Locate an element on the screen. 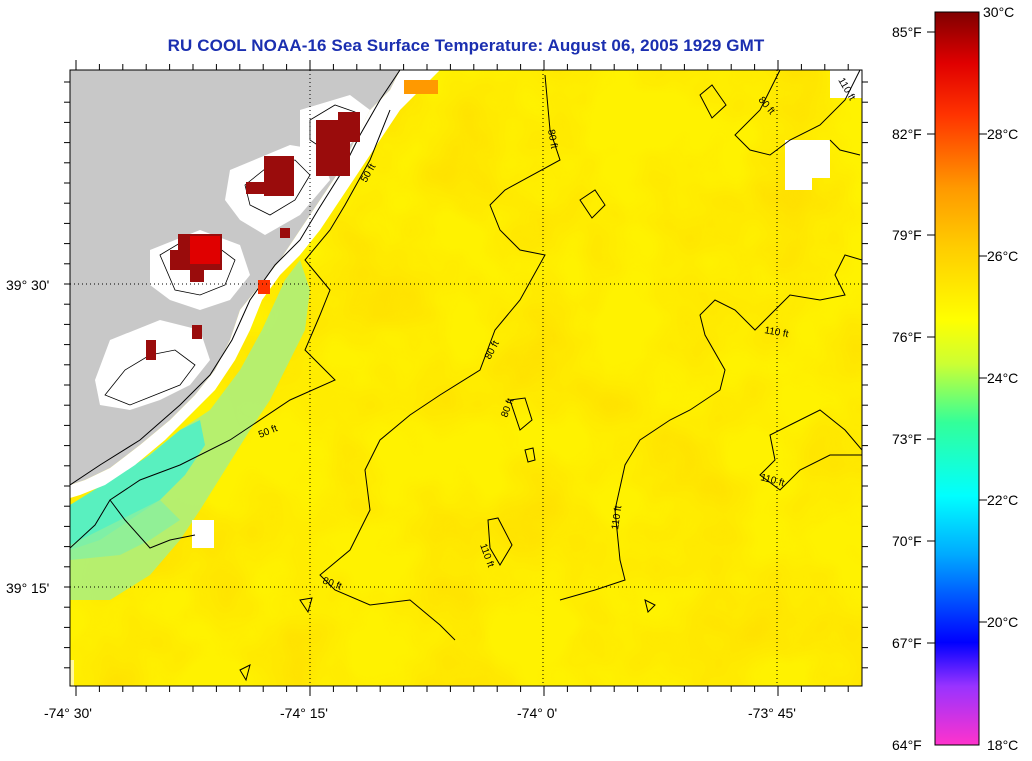  colorbar-celsius-label: 18°C is located at coordinates (1002, 745).